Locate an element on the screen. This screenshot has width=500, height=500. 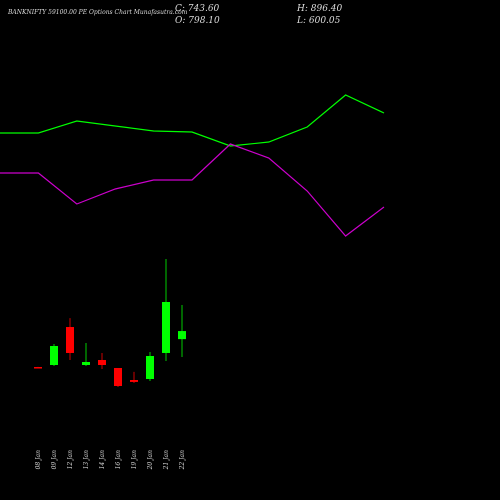
stat-close: C: 743.60 is located at coordinates (197, 9).